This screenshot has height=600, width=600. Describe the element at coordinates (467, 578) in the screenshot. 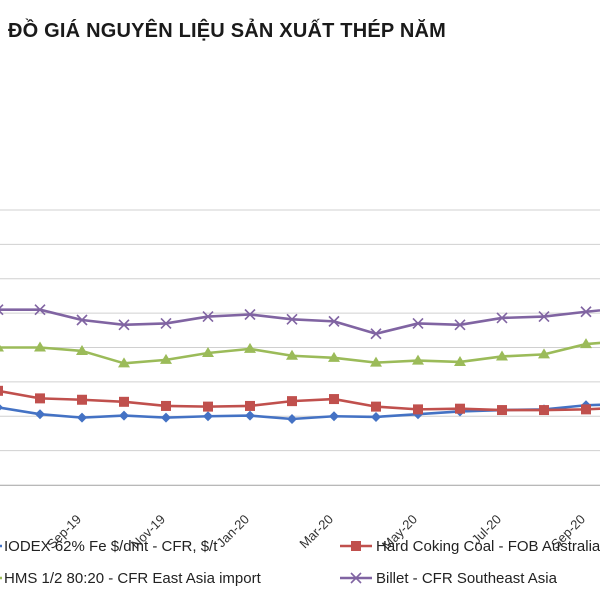

I see `legend-label: Billet - CFR Southeast Asia` at that location.